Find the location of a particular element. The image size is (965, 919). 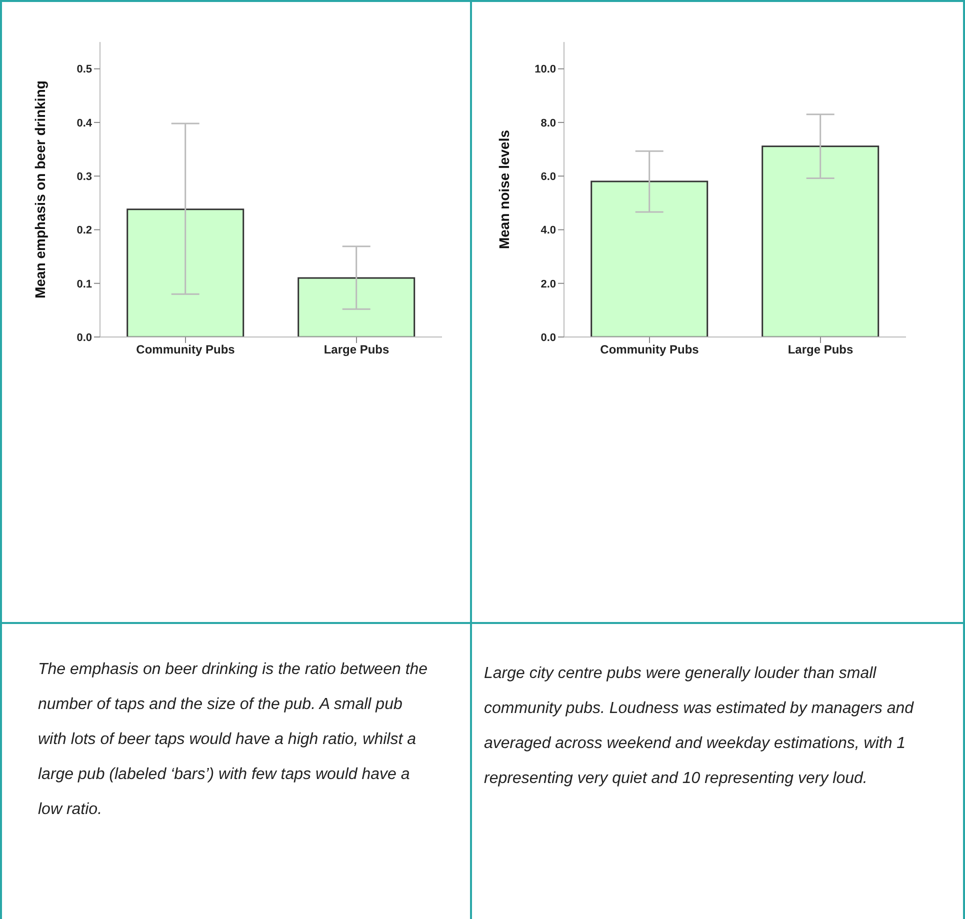

y-tick-label: 0.2 is located at coordinates (84, 230).